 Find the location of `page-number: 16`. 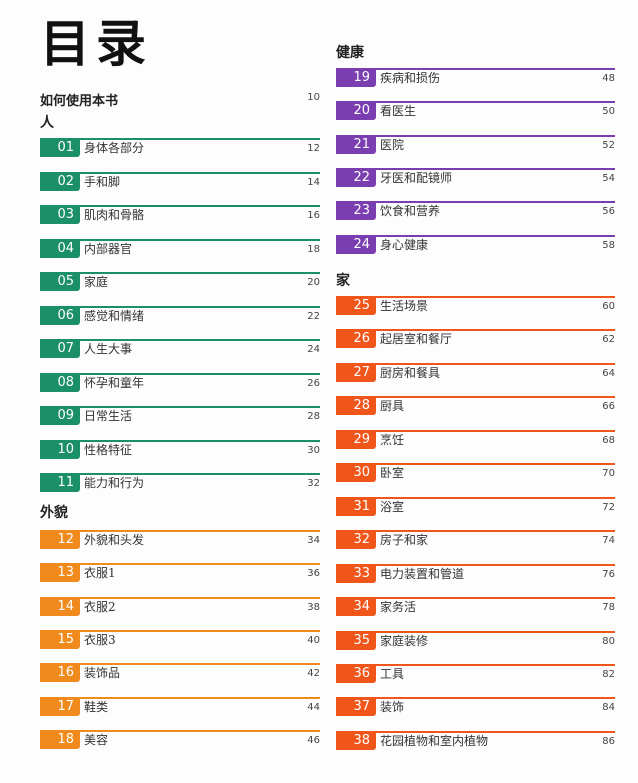

page-number: 16 is located at coordinates (313, 215).